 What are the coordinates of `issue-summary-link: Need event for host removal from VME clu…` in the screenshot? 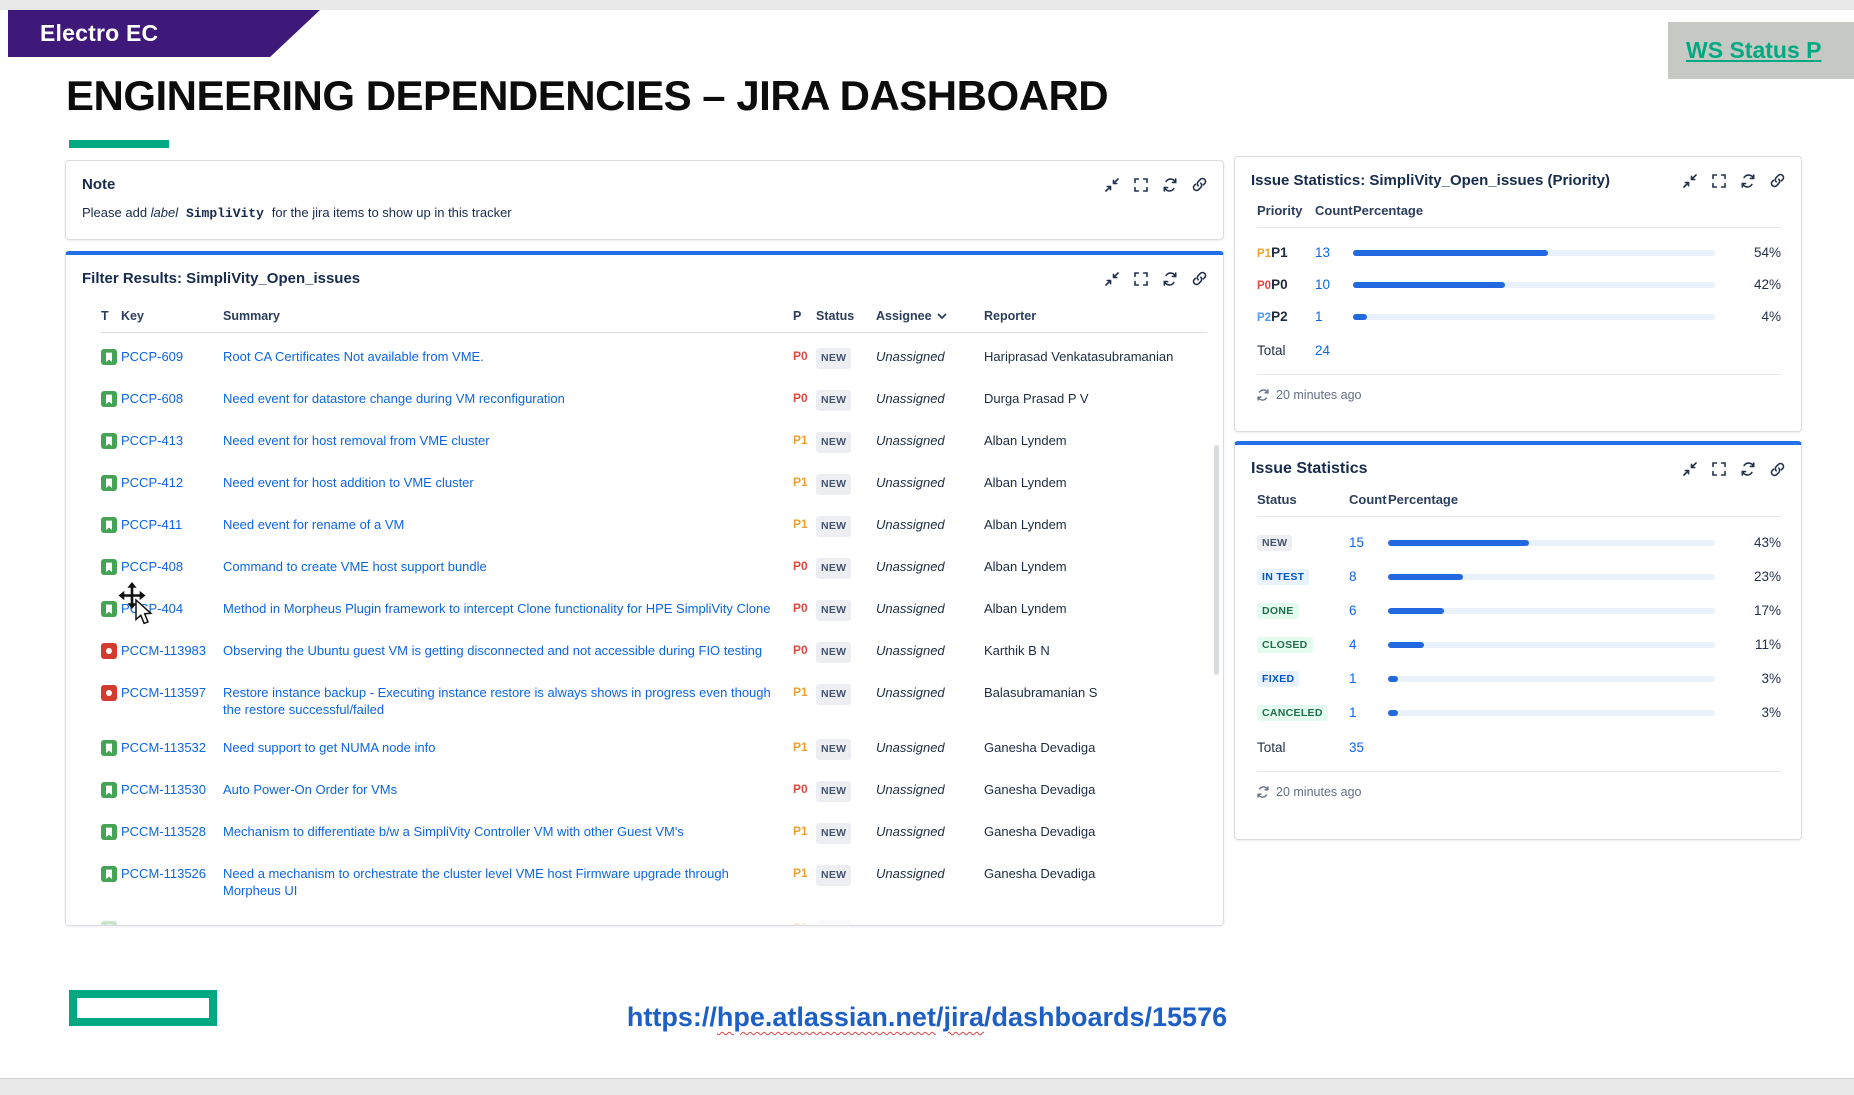 It's located at (356, 440).